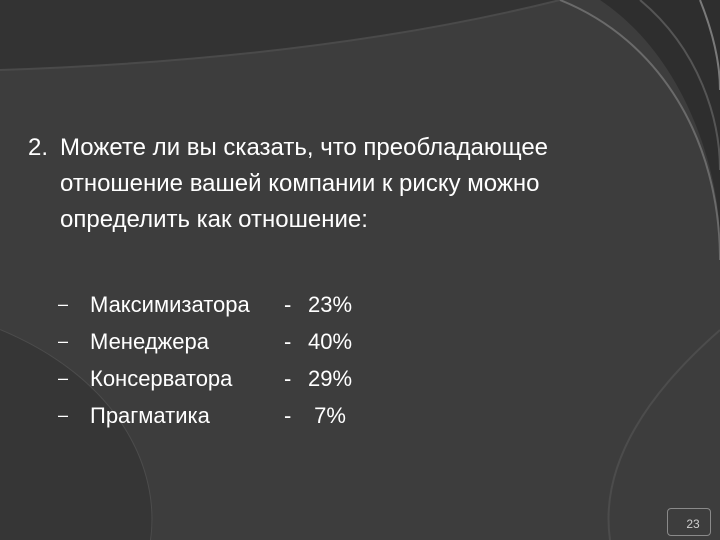 This screenshot has height=540, width=720. Describe the element at coordinates (679, 85) in the screenshot. I see `right-arc-inner` at that location.